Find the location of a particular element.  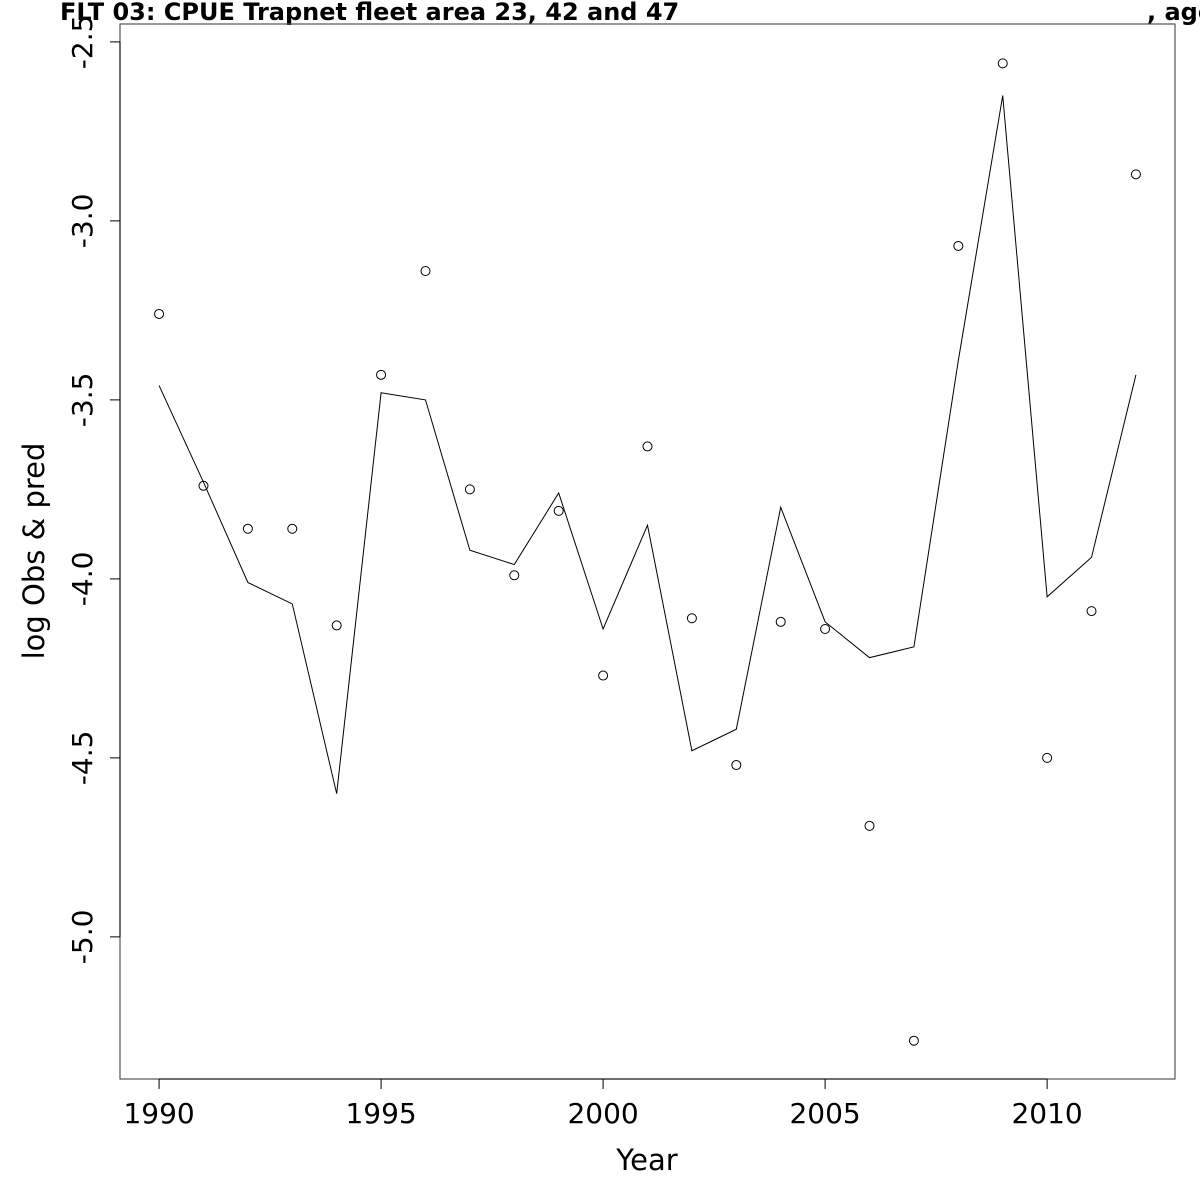

y-tick-label: -4.5 is located at coordinates (82, 758).